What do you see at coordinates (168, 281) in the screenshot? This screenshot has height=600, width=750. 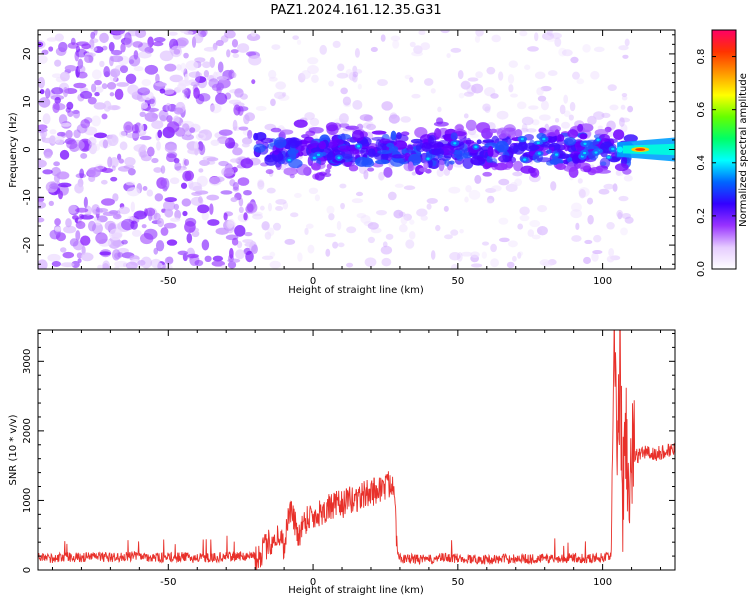 I see `spectrogram-xtick-label: -50` at bounding box center [168, 281].